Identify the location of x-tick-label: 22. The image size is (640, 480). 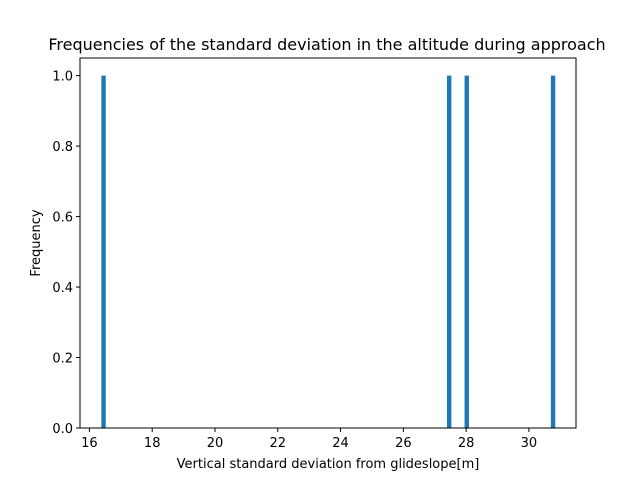
(277, 443).